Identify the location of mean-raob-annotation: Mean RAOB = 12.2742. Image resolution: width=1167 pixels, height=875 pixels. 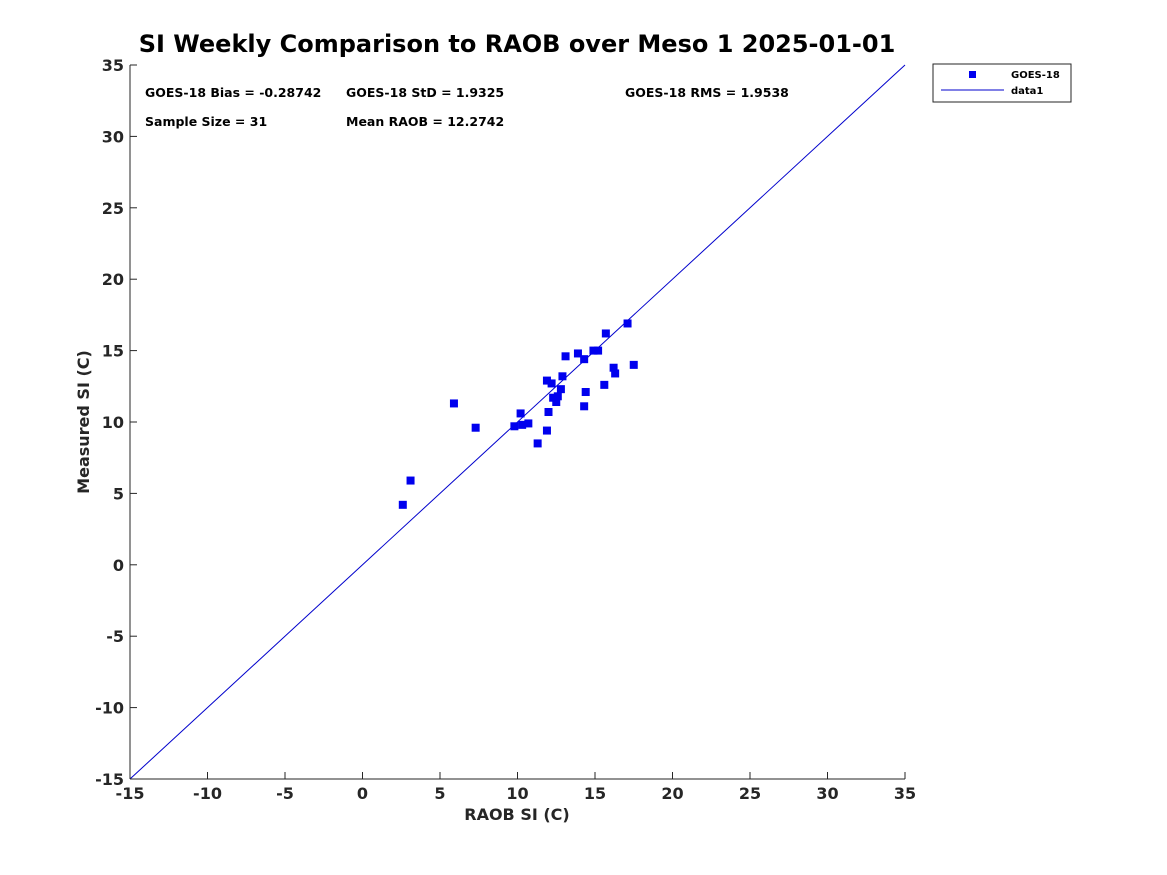
(425, 121).